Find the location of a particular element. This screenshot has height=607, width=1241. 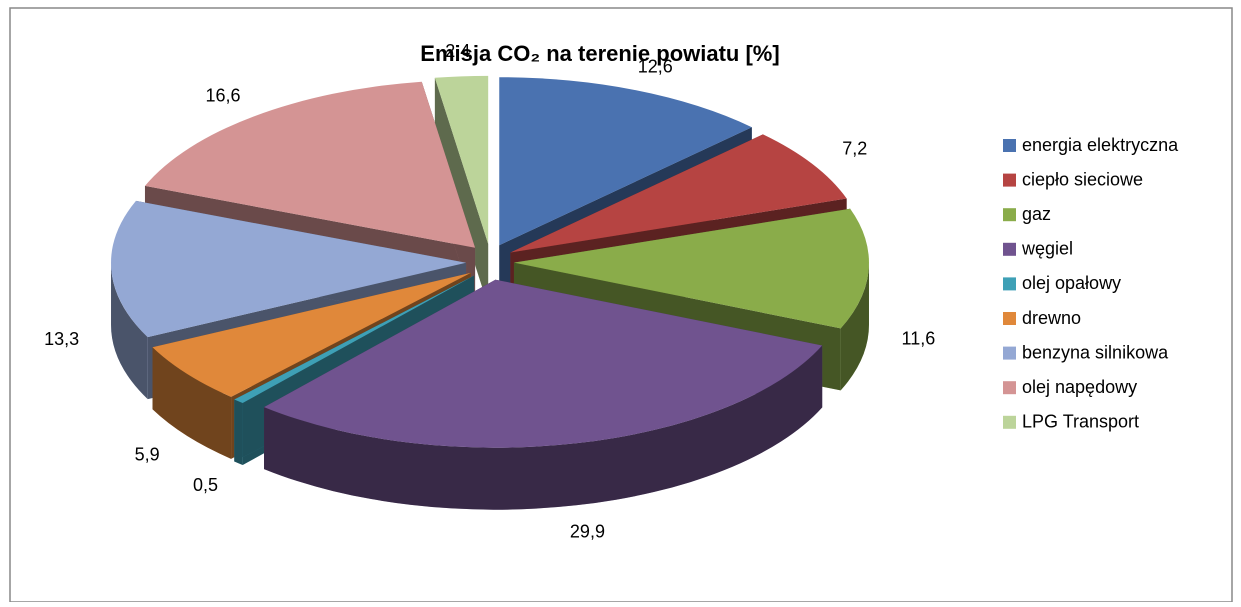

legend-label: benzyna silnikowa is located at coordinates (1095, 352).